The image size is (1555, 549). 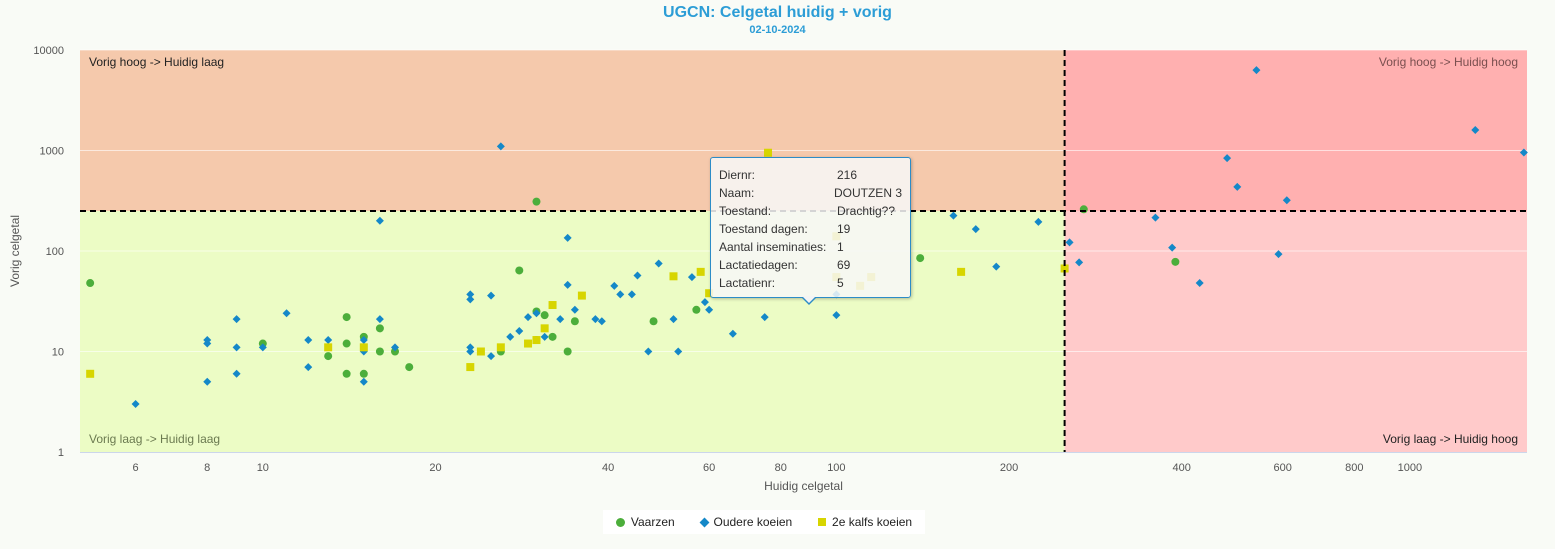 I want to click on x-tick-label: 200, so click(x=1009, y=468).